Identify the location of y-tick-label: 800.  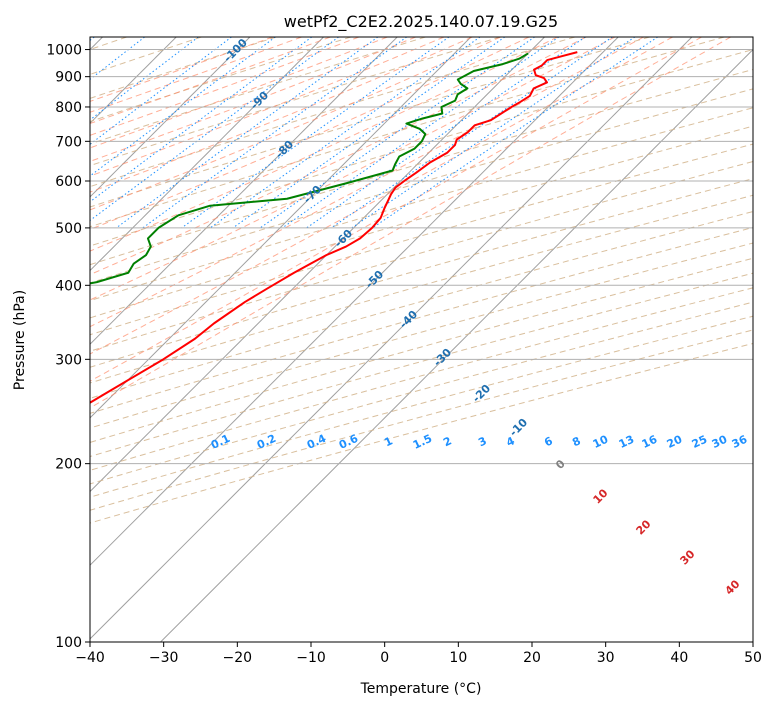
(68, 108).